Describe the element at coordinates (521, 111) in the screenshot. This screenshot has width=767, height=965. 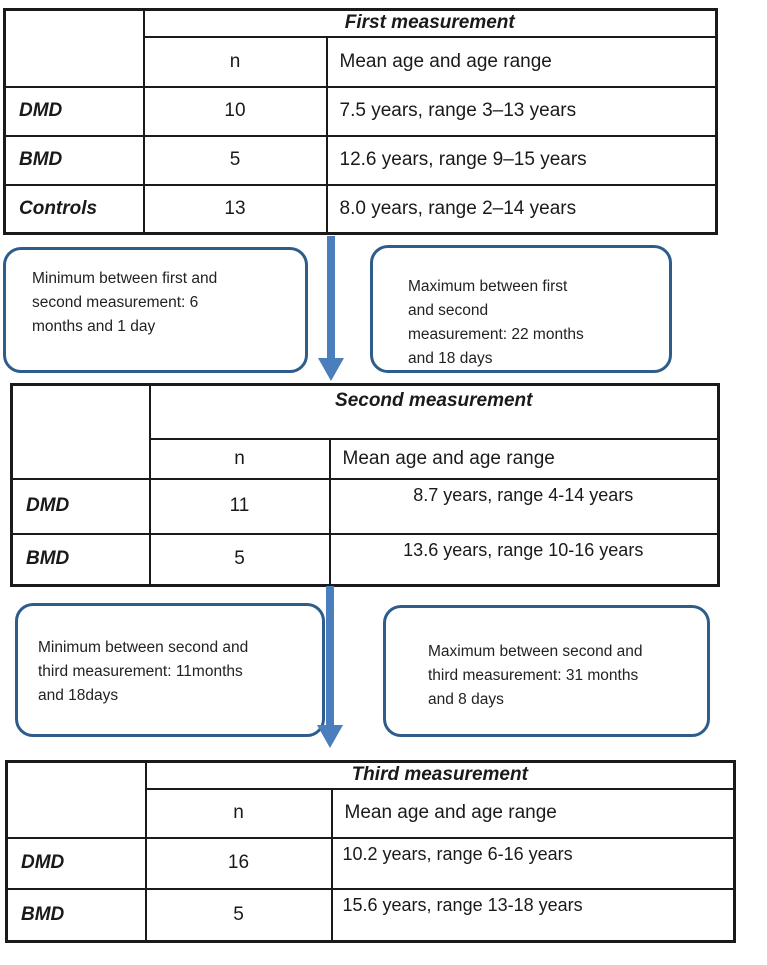
I see `mean-age-value: 7.5 years, range 3–13 years` at that location.